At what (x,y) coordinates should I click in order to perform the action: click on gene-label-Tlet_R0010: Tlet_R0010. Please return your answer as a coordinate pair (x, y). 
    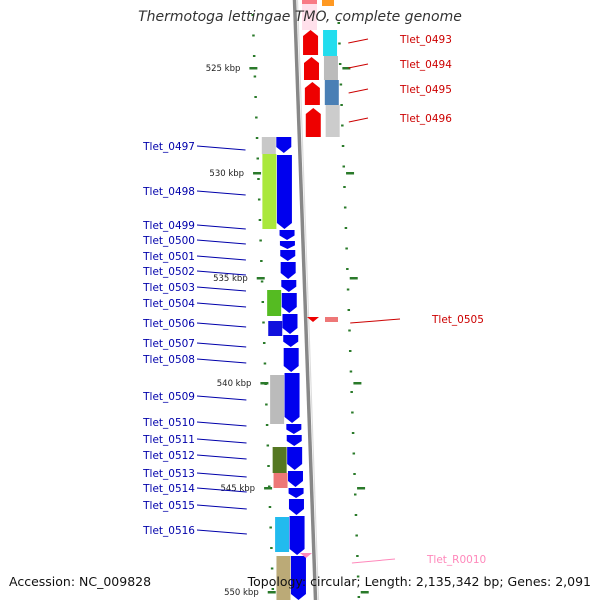
    Looking at the image, I should click on (456, 560).